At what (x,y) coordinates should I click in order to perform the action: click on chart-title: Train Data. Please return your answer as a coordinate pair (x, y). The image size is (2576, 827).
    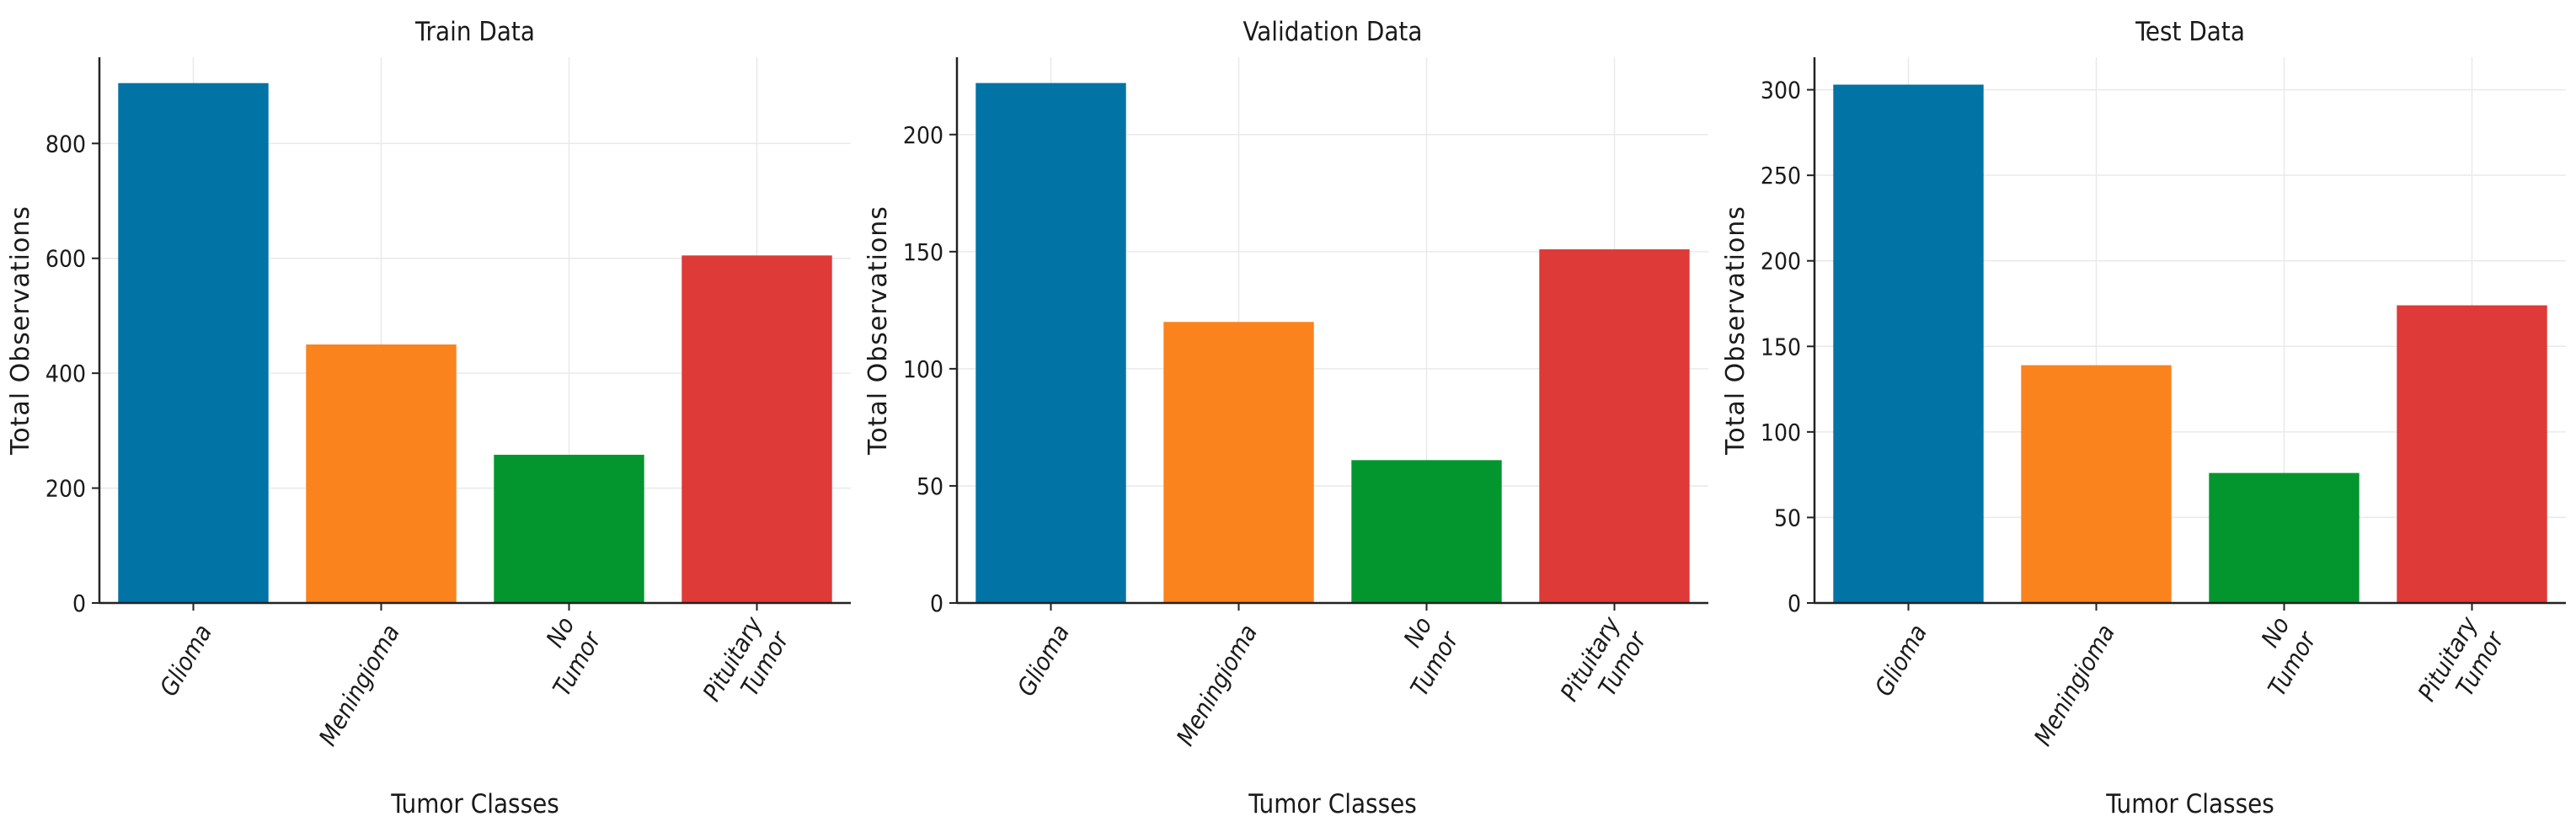
    Looking at the image, I should click on (474, 32).